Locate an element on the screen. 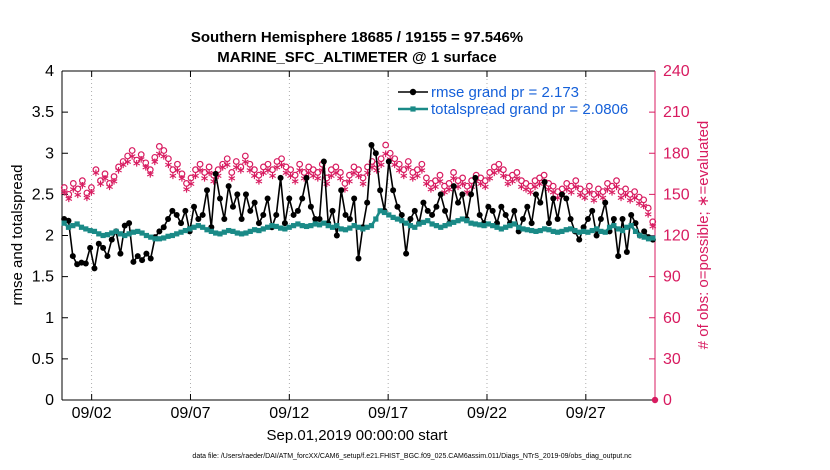 The width and height of the screenshot is (830, 470). legend-marker-spread is located at coordinates (413, 109).